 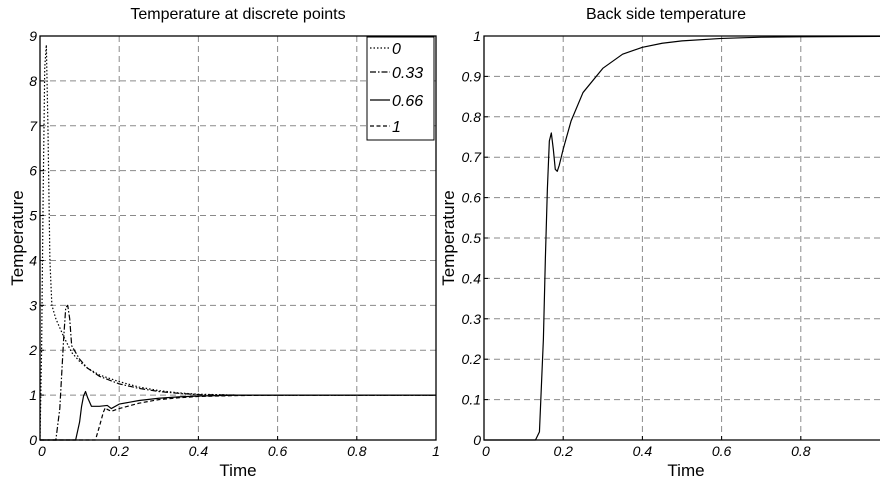 What do you see at coordinates (436, 451) in the screenshot?
I see `x-tick-label: 1` at bounding box center [436, 451].